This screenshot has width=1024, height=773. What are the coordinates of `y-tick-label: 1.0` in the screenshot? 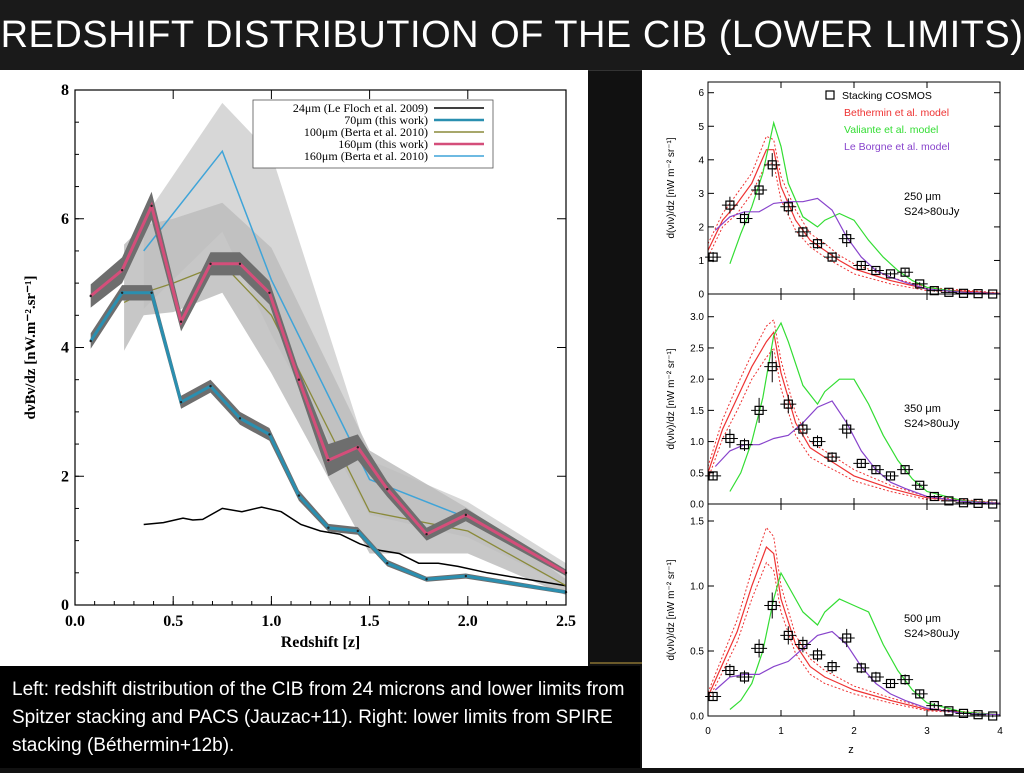 It's located at (697, 587).